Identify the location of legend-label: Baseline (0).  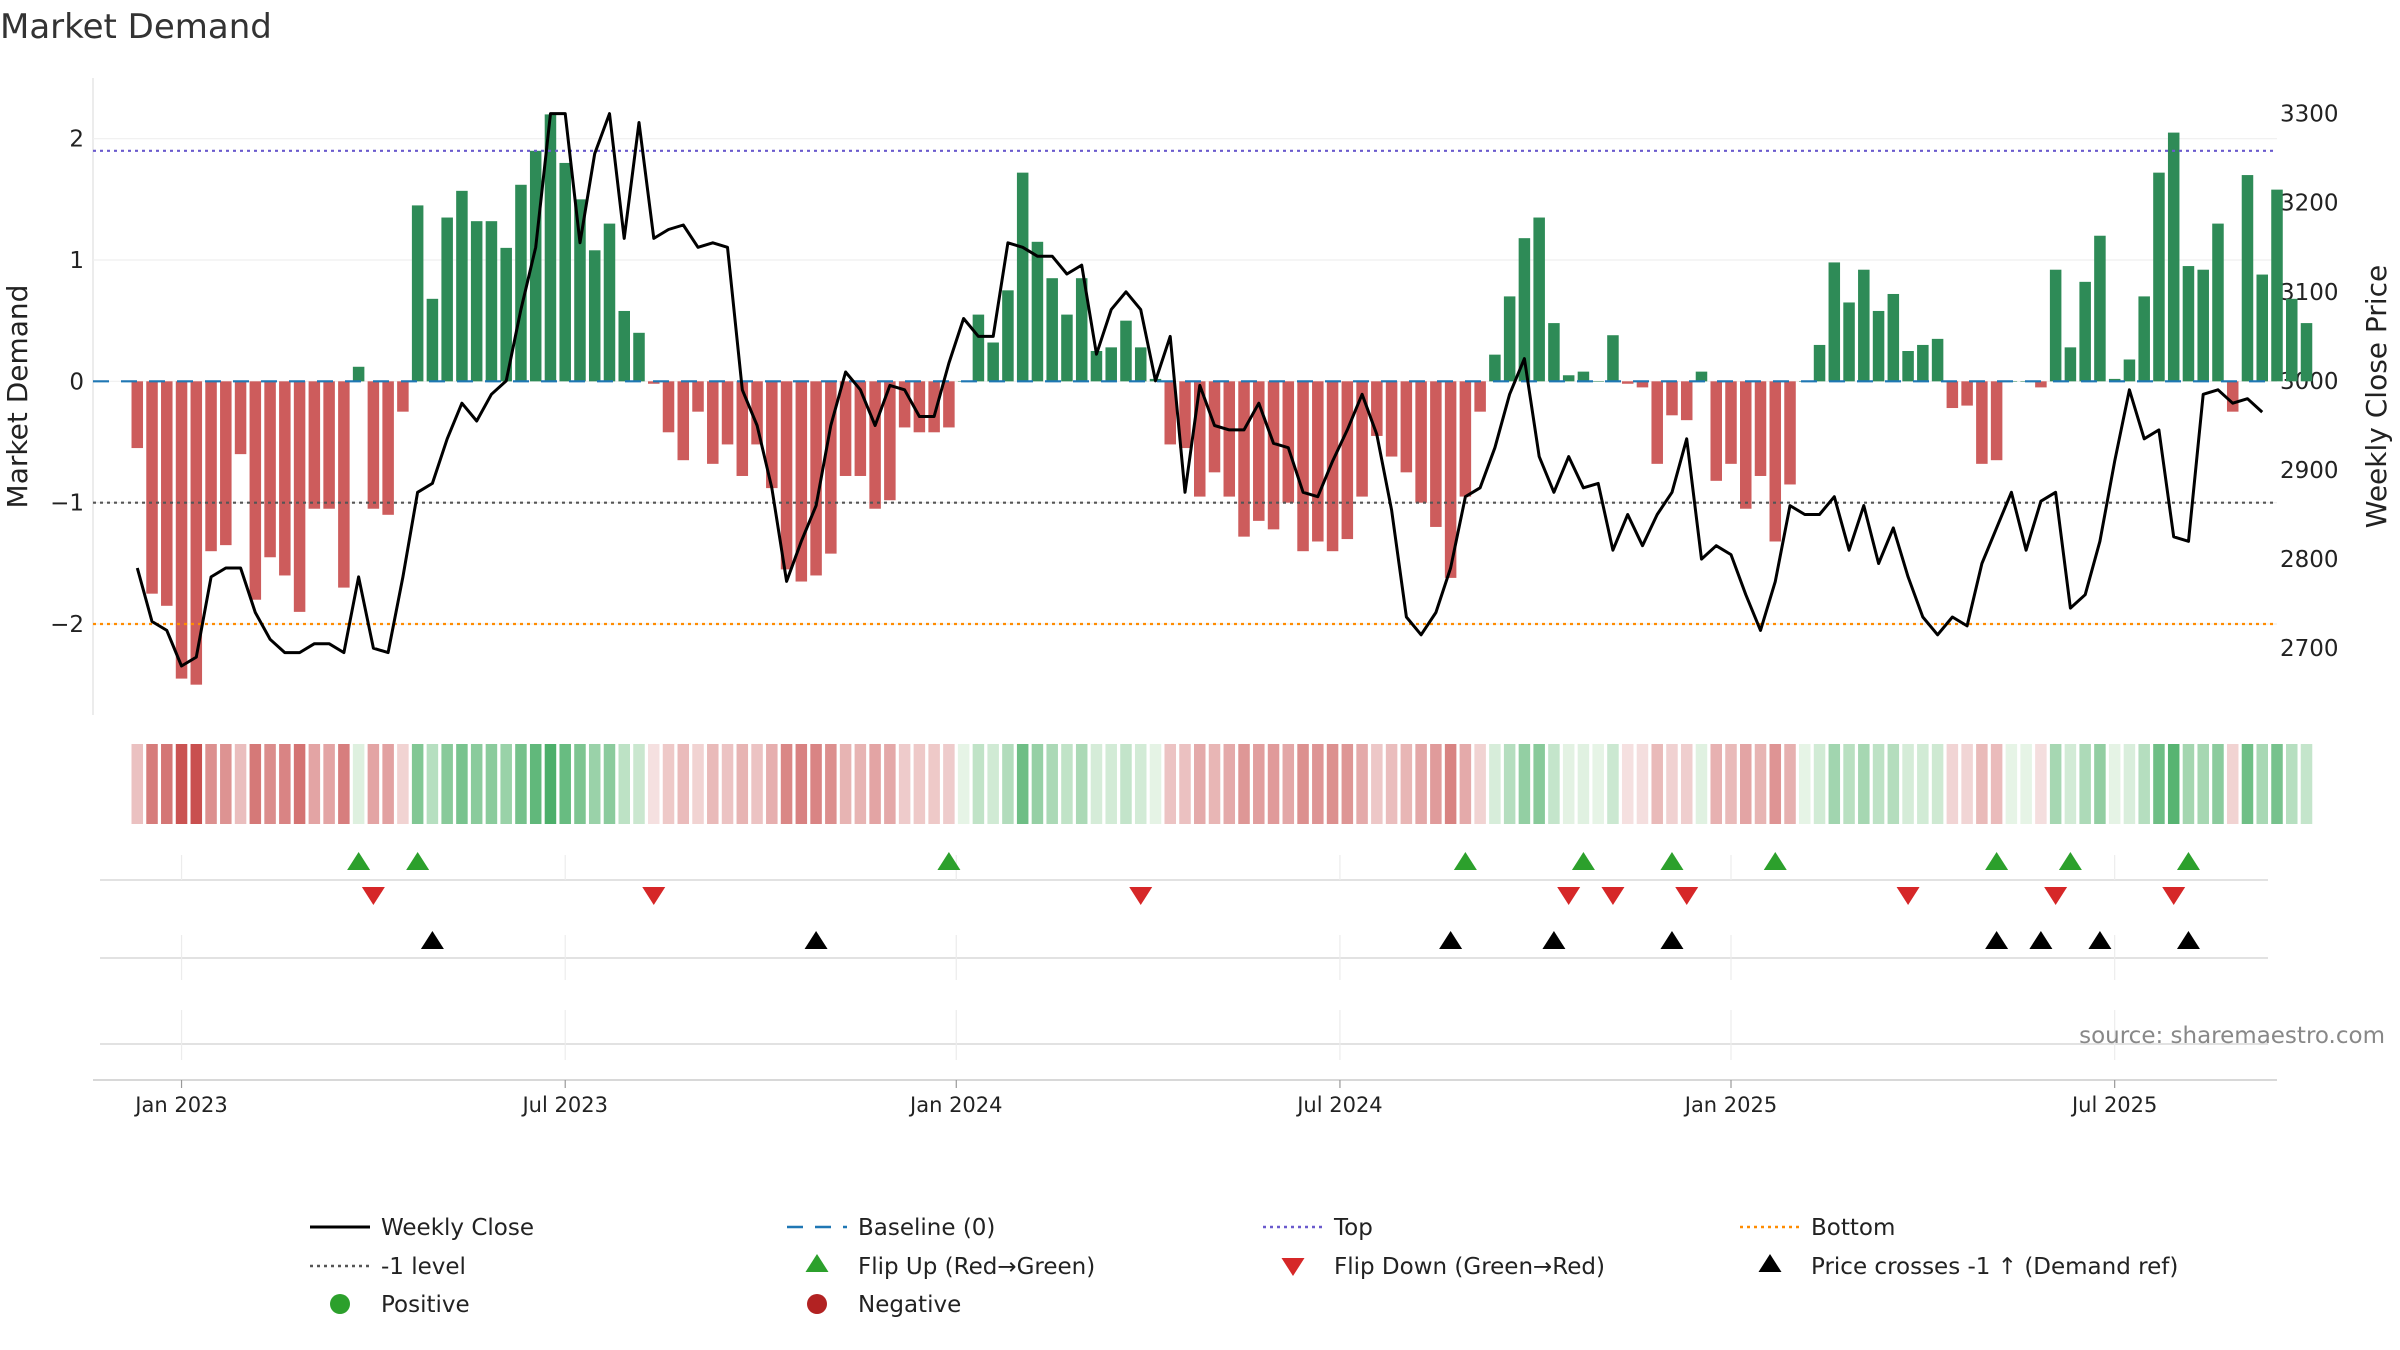
(926, 1228).